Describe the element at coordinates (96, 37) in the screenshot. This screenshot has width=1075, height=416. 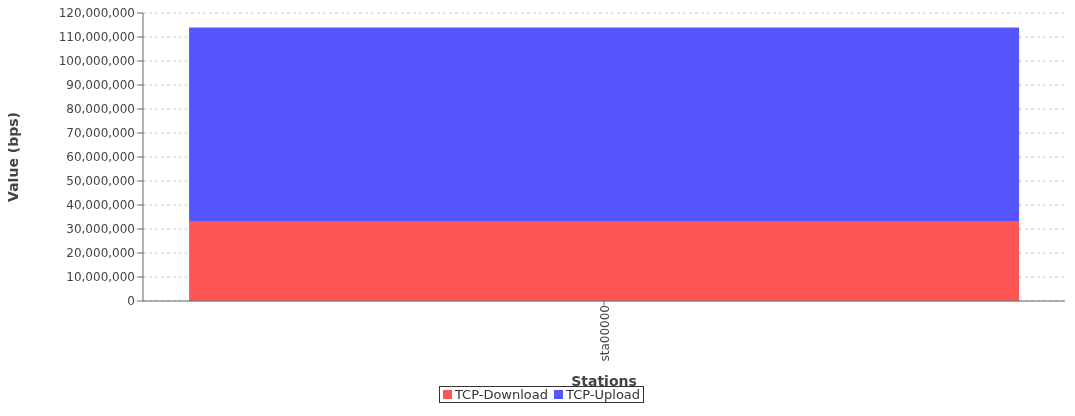
I see `y-tick-label: 110,000,000` at that location.